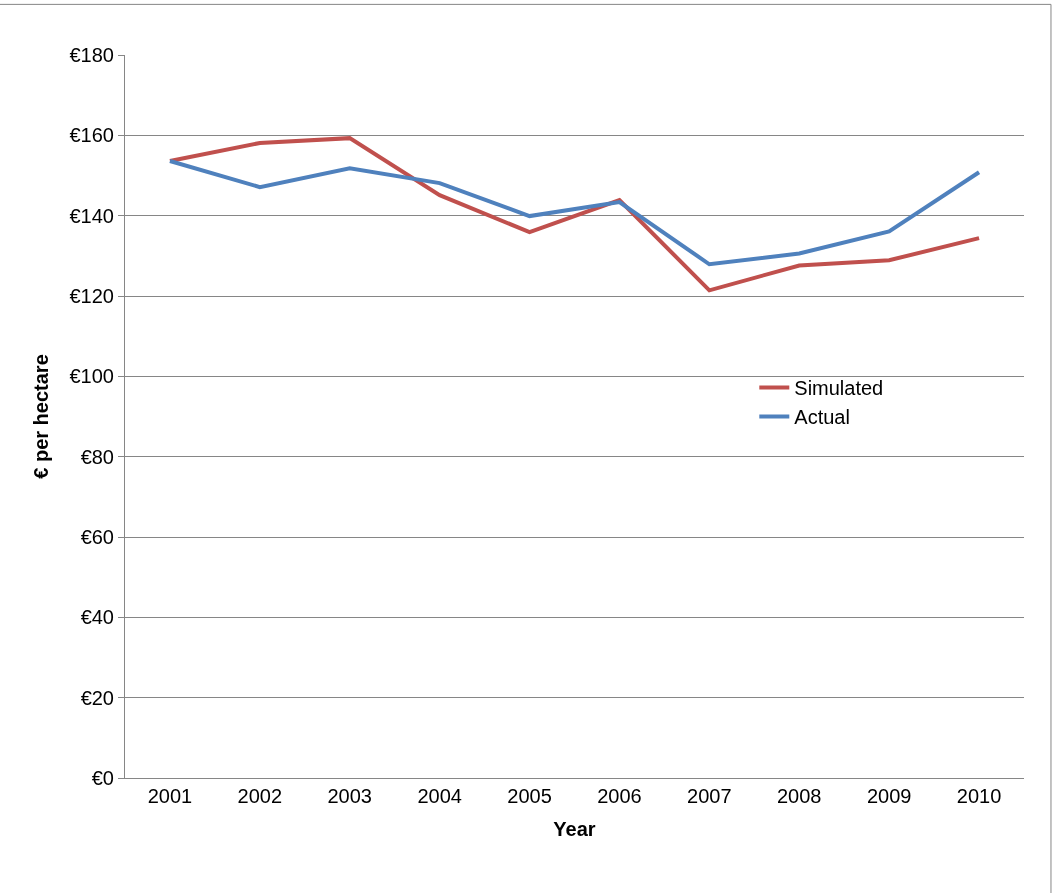 The image size is (1059, 893). I want to click on legend-label: Actual, so click(822, 417).